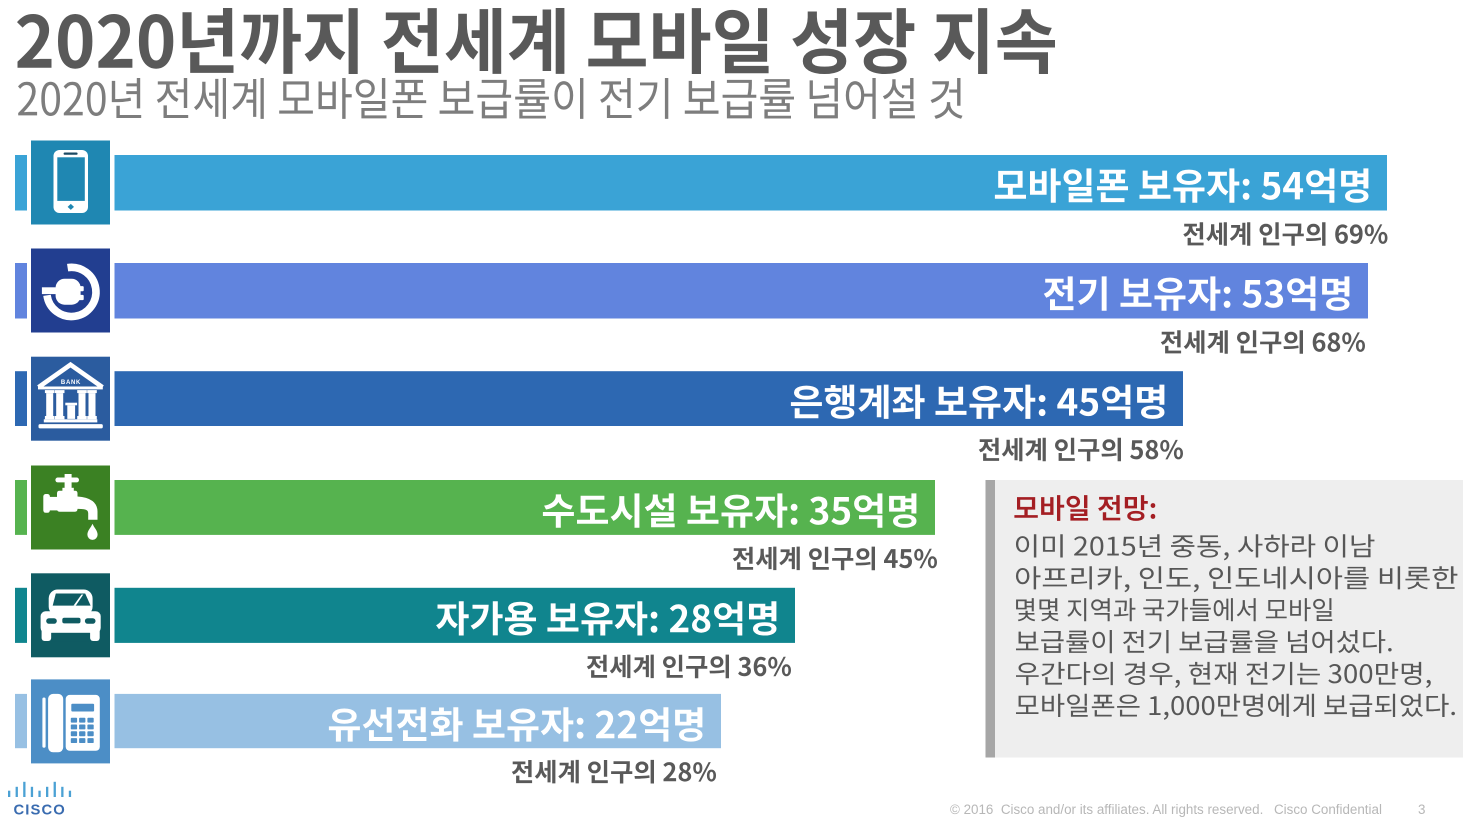 Image resolution: width=1463 pixels, height=831 pixels. What do you see at coordinates (71, 383) in the screenshot?
I see `svg-text: BANK` at bounding box center [71, 383].